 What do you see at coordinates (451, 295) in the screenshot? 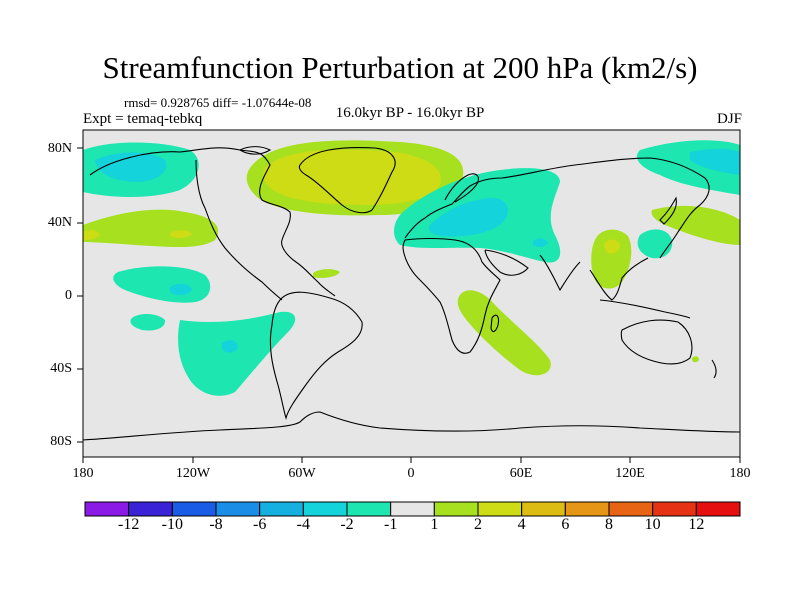
I see `coast-africa` at bounding box center [451, 295].